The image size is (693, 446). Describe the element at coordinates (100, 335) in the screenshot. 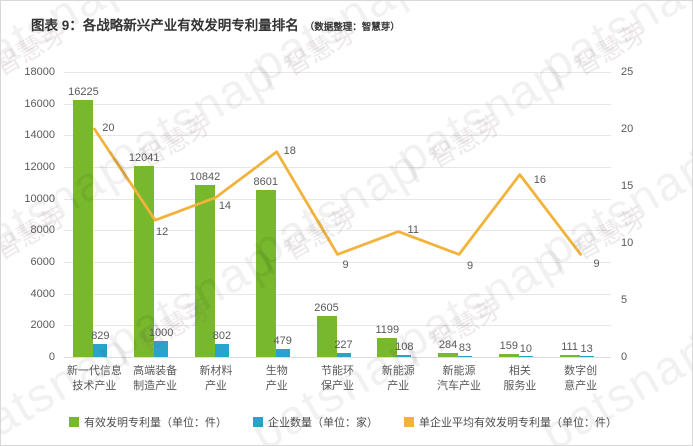

I see `company-value-label: 829` at that location.